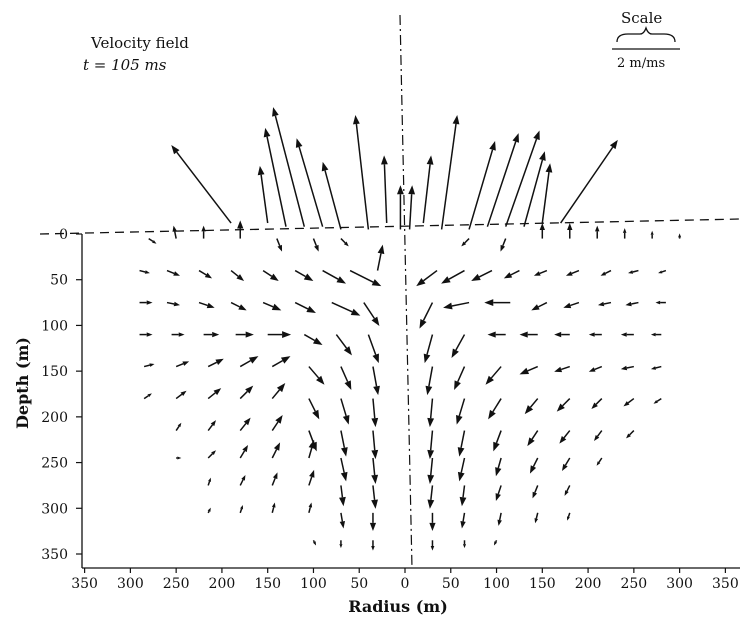 Image resolution: width=752 pixels, height=623 pixels. Describe the element at coordinates (679, 584) in the screenshot. I see `x-tick-label: 300` at that location.